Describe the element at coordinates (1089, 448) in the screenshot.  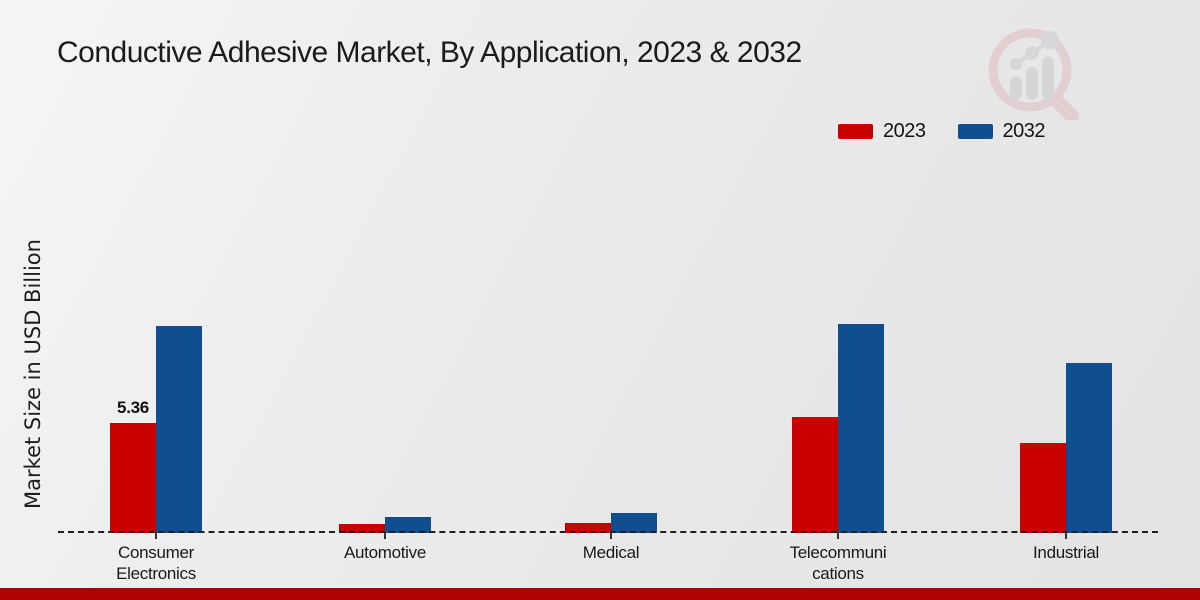
I see `bar-2032-industrial` at that location.